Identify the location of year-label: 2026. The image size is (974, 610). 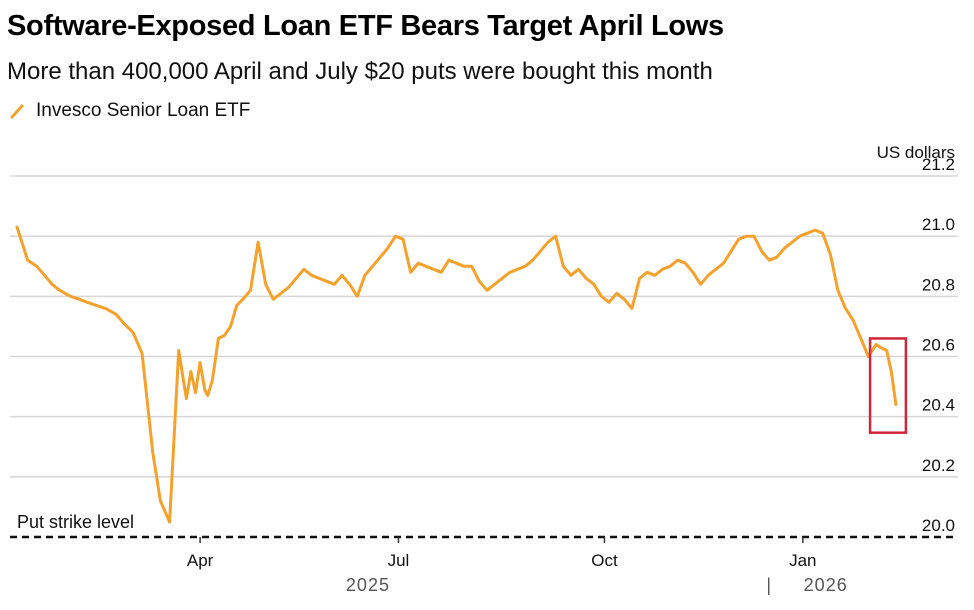
(826, 585).